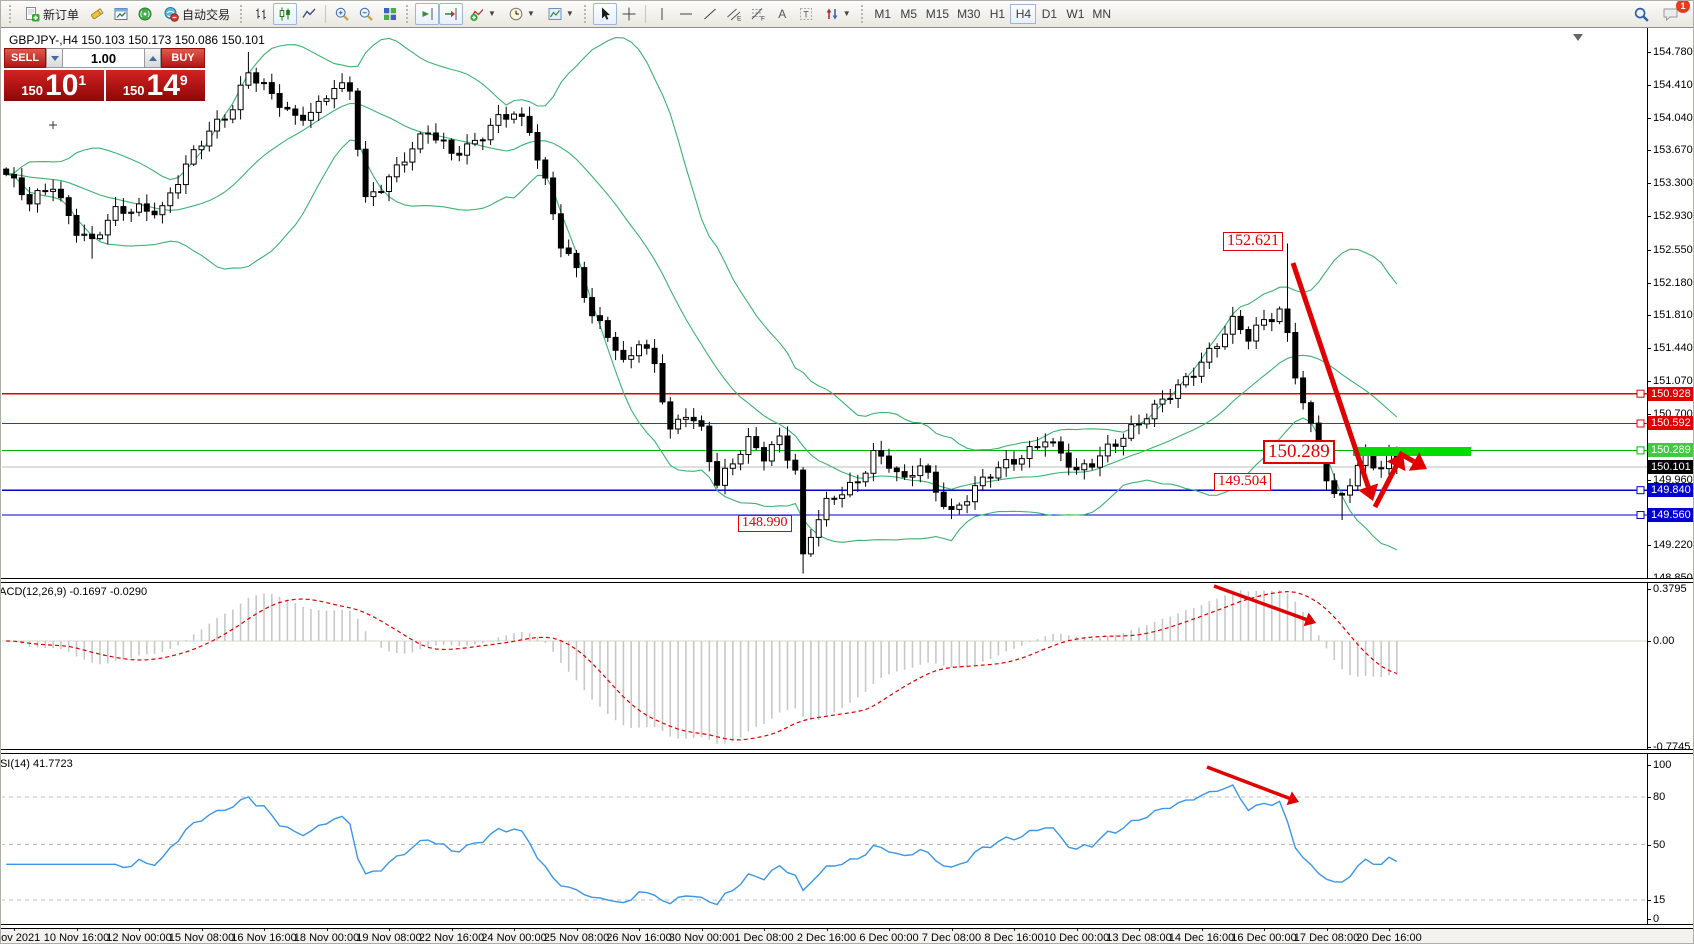 This screenshot has width=1694, height=944. I want to click on price-badge: 149.560, so click(1670, 515).